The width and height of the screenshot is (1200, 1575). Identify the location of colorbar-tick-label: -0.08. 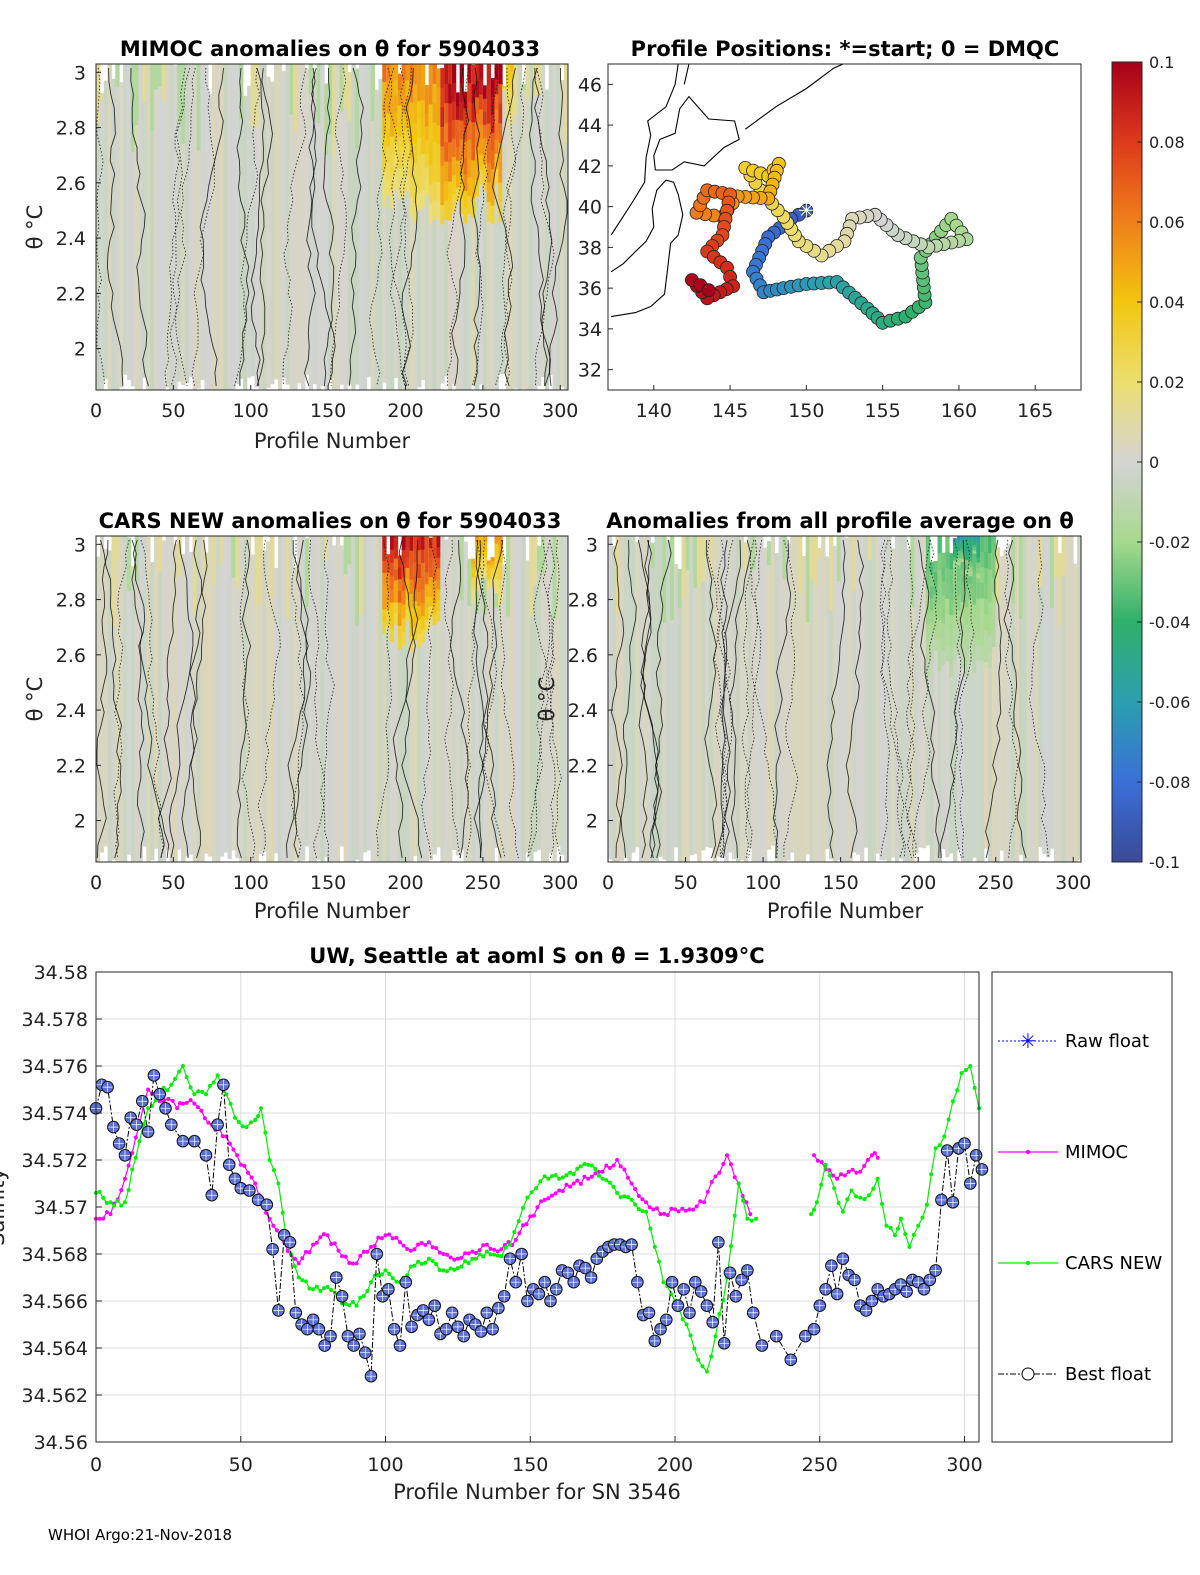
(1169, 782).